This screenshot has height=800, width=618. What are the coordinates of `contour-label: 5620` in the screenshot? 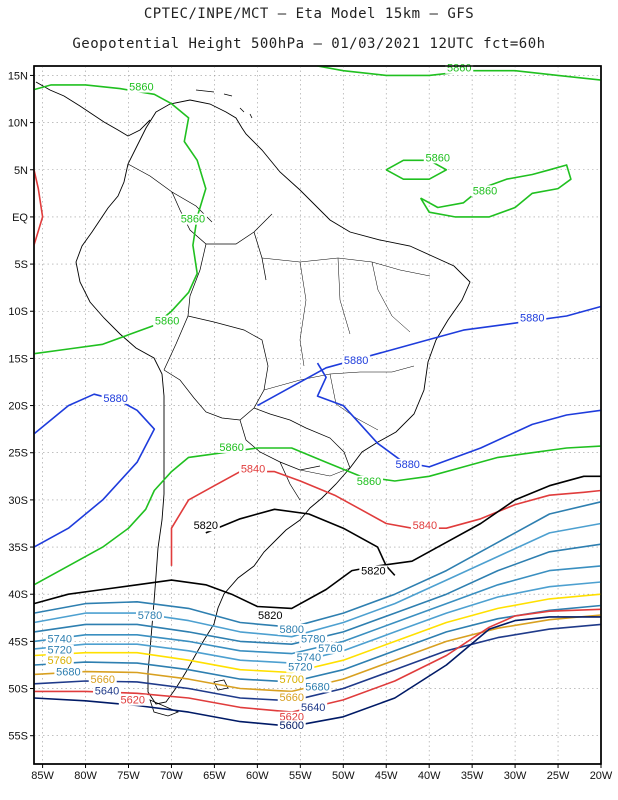 It's located at (133, 701).